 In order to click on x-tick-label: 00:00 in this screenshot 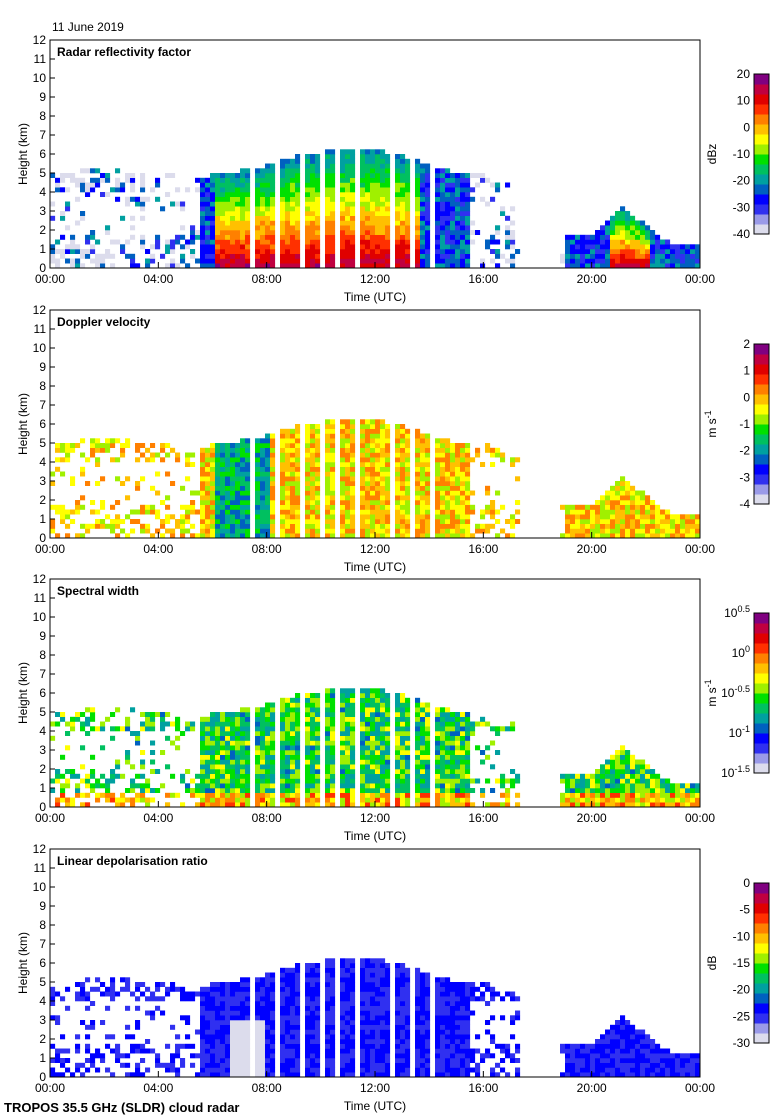, I will do `click(50, 818)`.